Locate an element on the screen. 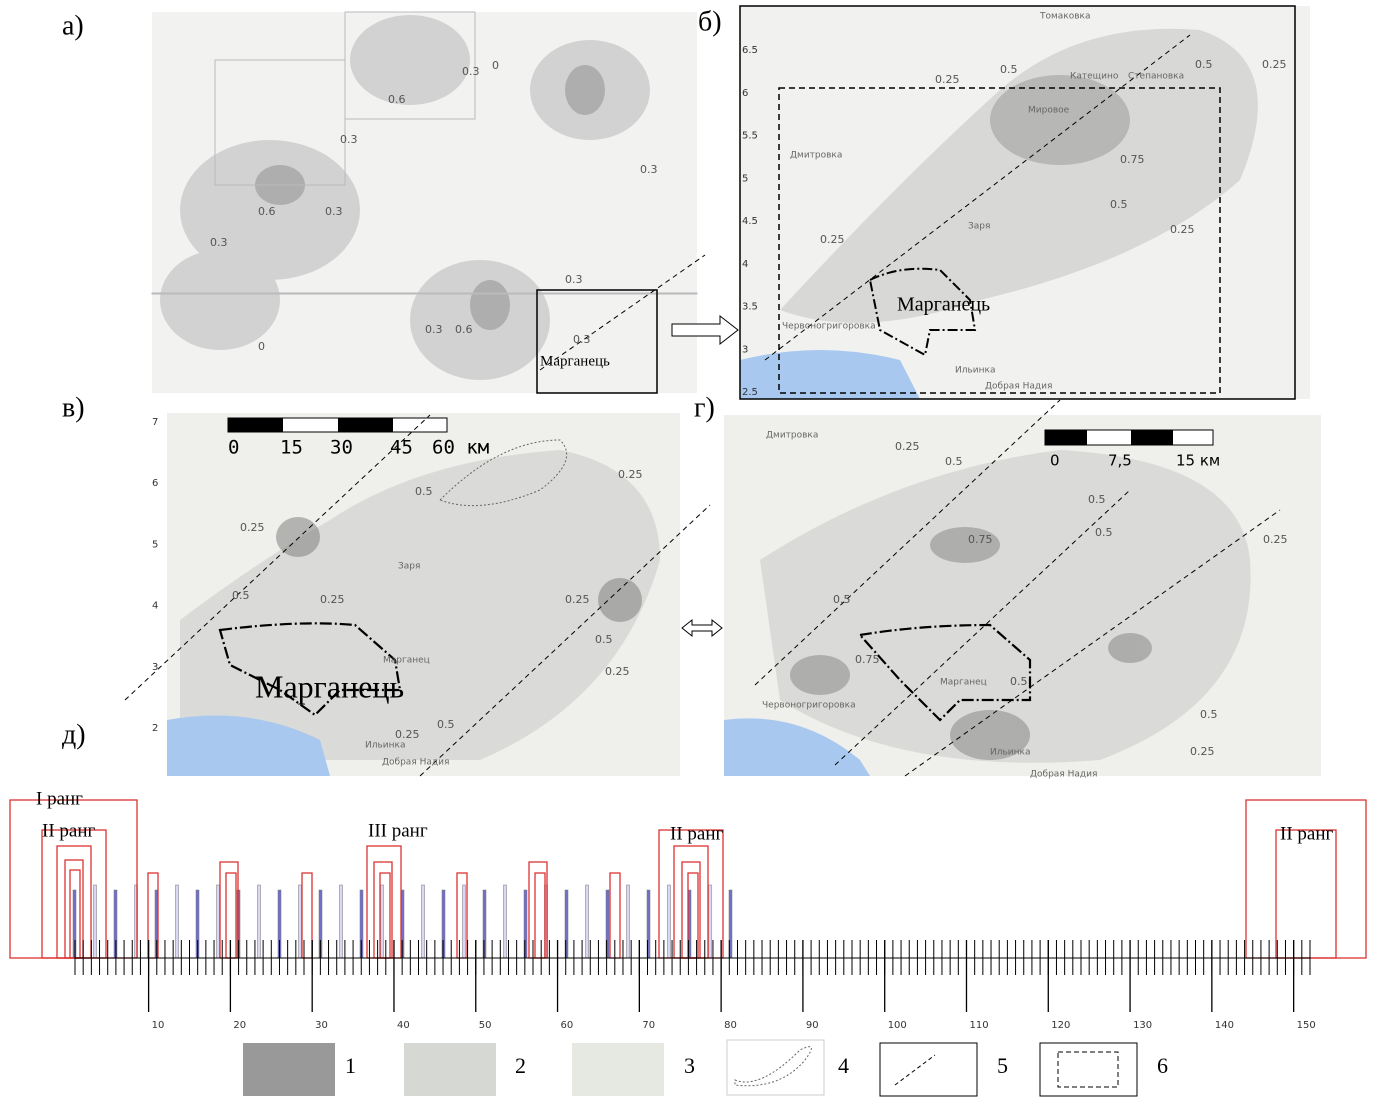  scale-label: 60 км is located at coordinates (460, 448).